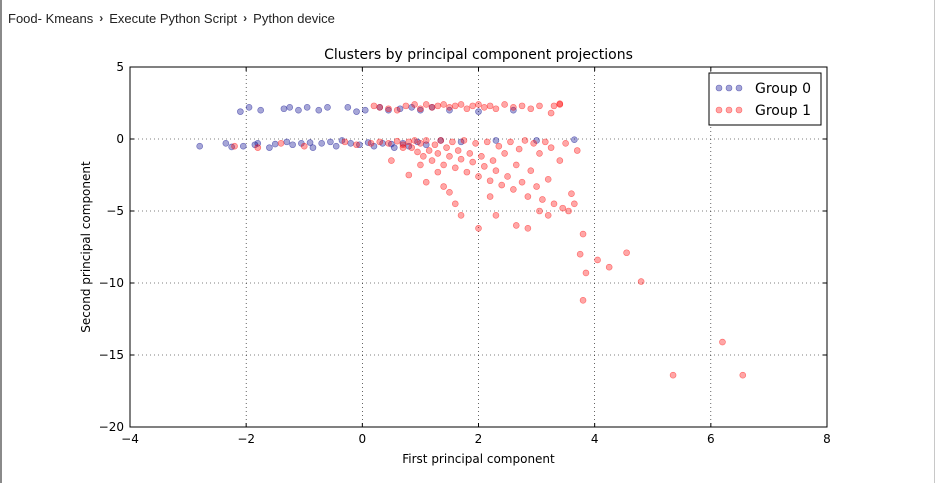 The height and width of the screenshot is (483, 935). Describe the element at coordinates (363, 439) in the screenshot. I see `x-tick-label: 0` at that location.